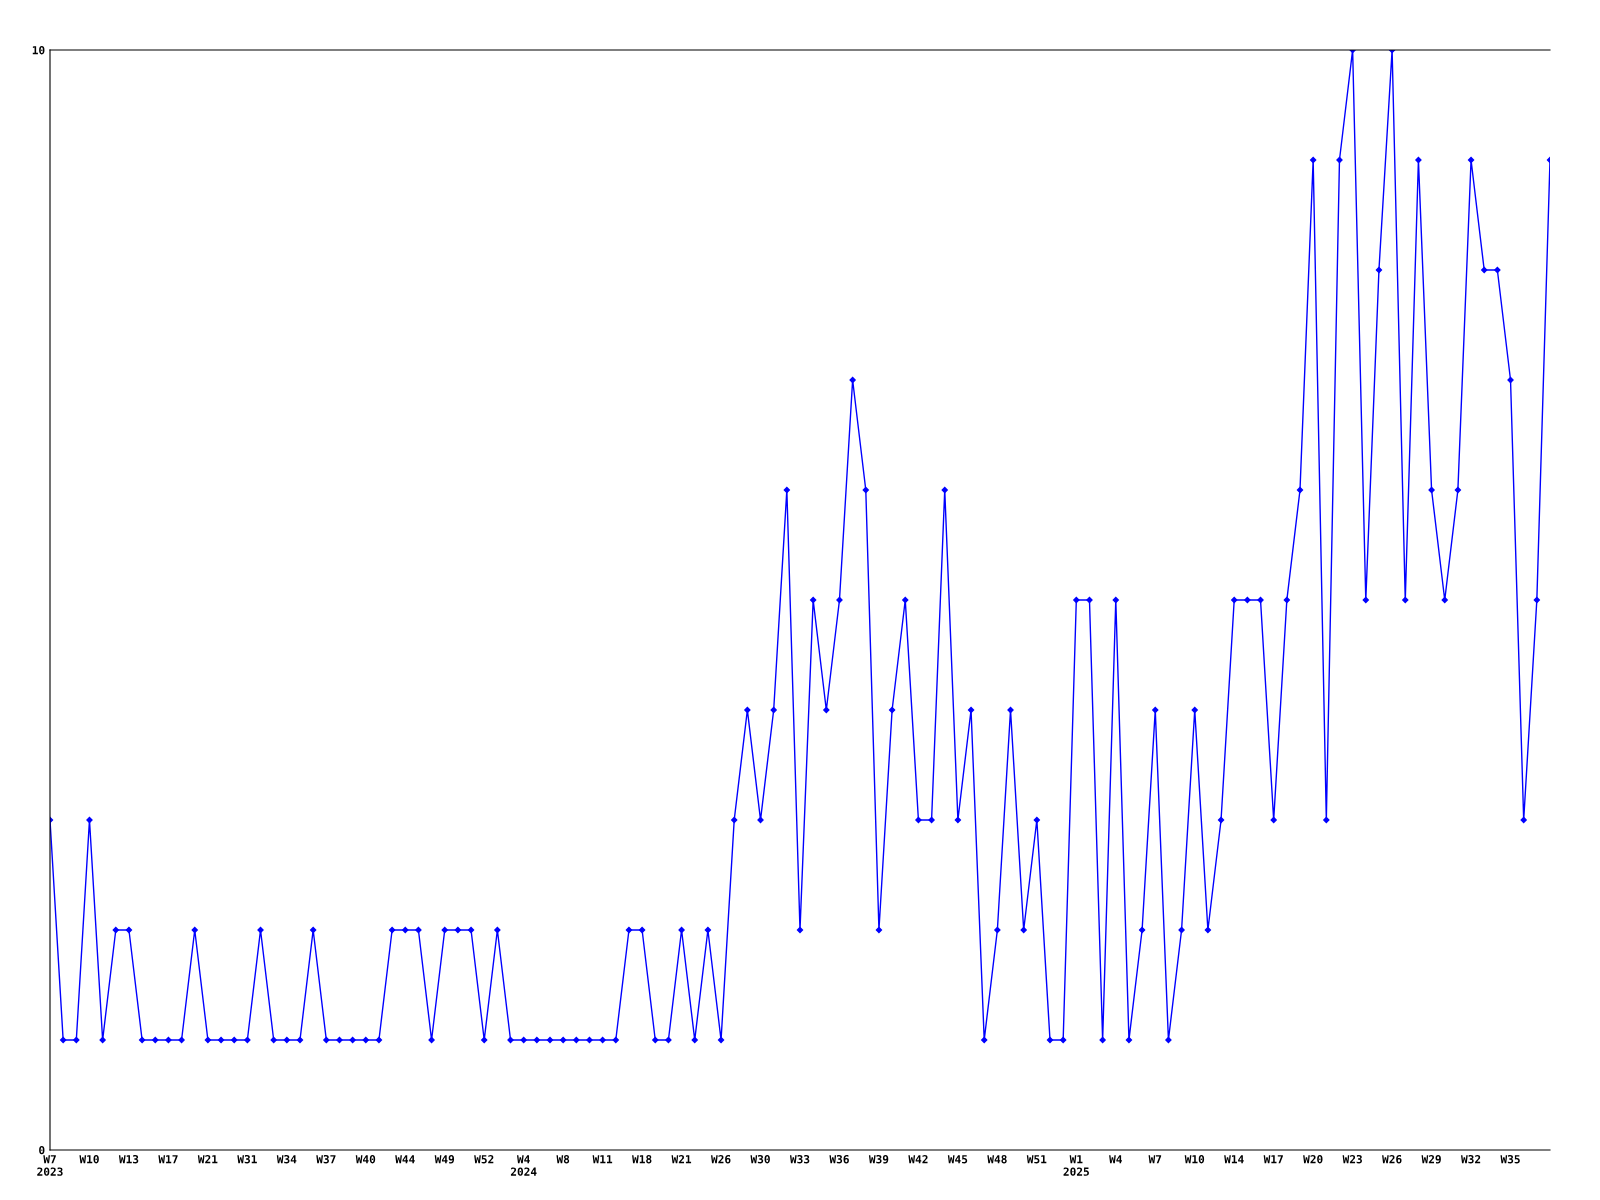 The height and width of the screenshot is (1200, 1600). Describe the element at coordinates (1431, 1159) in the screenshot. I see `x-tick-label: W29` at that location.